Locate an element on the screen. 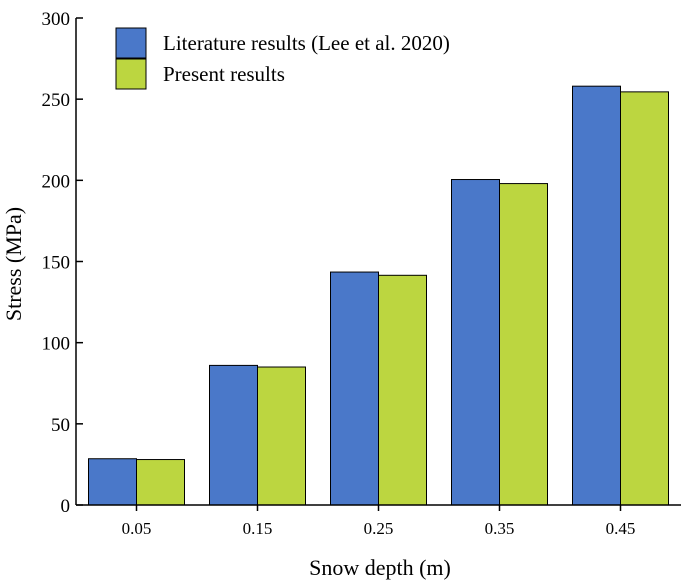 Image resolution: width=685 pixels, height=582 pixels. legend-label-present: Present results is located at coordinates (224, 74).